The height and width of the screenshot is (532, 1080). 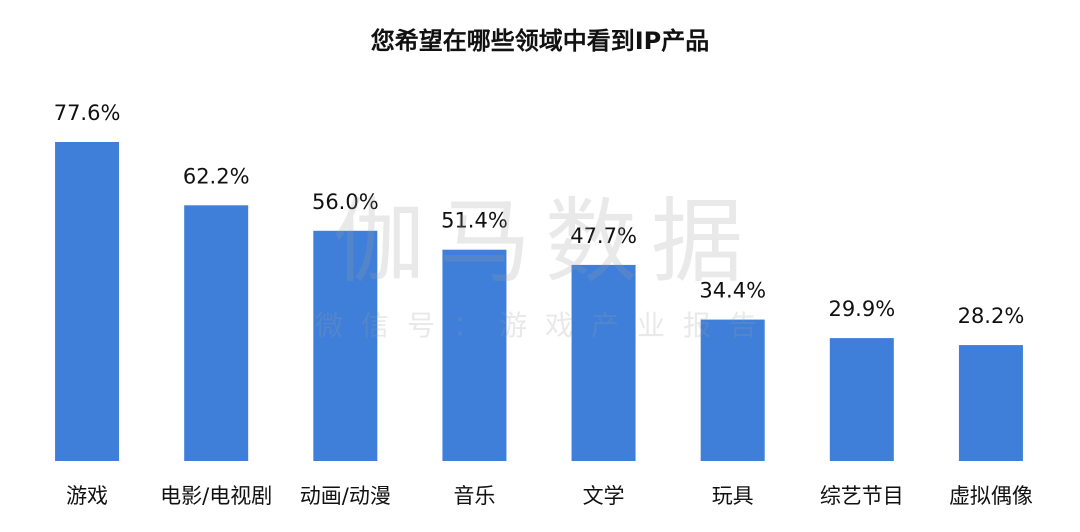 What do you see at coordinates (545, 241) in the screenshot?
I see `watermark: 伽马数据` at bounding box center [545, 241].